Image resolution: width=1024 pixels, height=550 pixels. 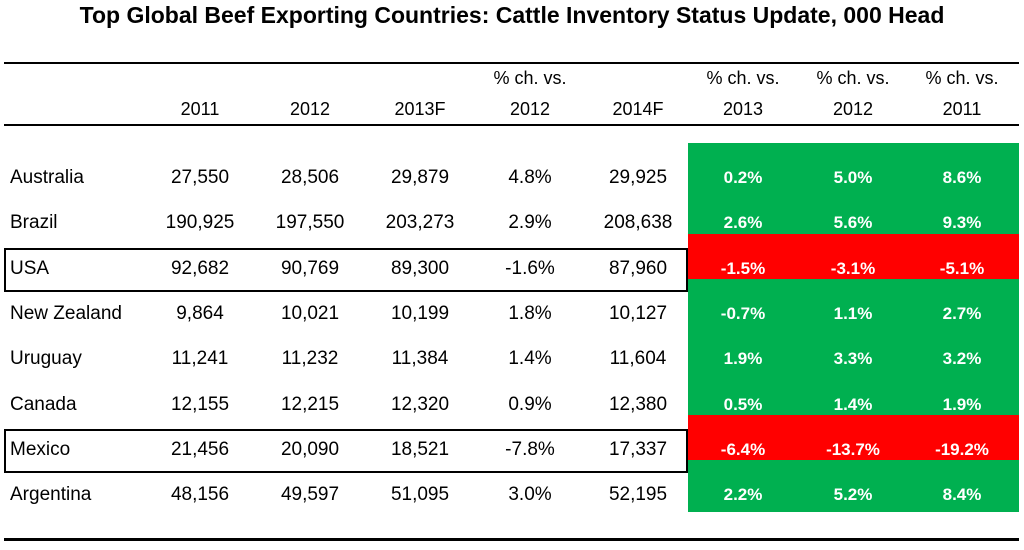 I want to click on table-cell: 12,320, so click(x=420, y=404).